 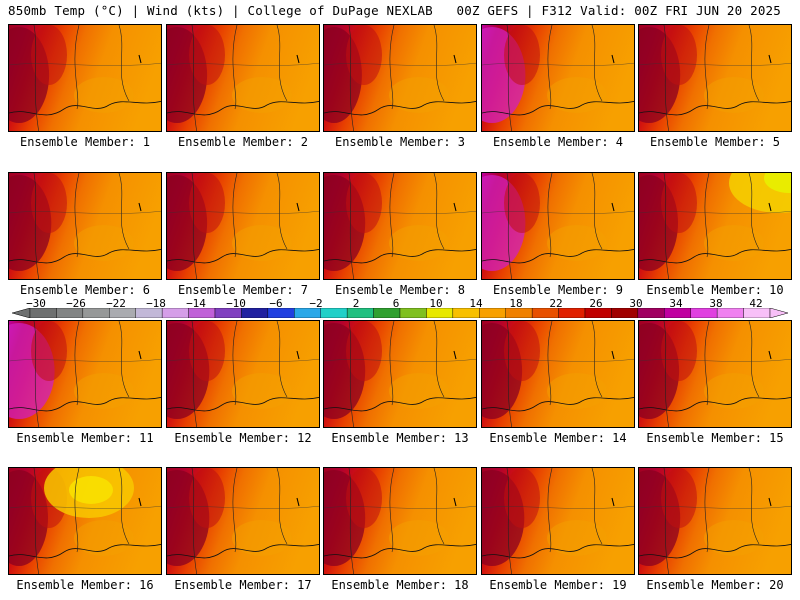 I want to click on colorbar-tick-label: 2, so click(x=356, y=303).